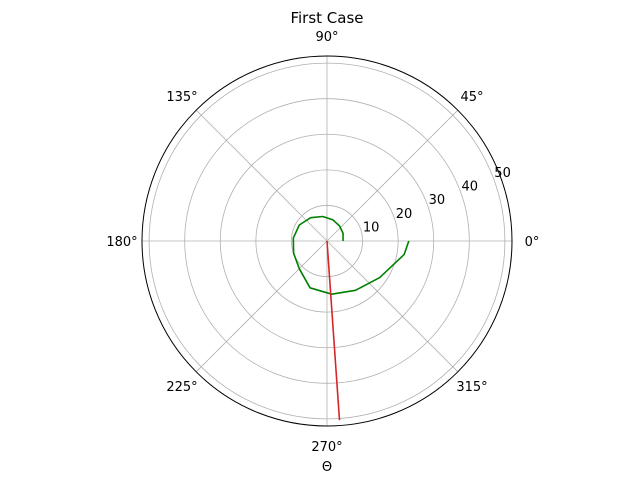 This screenshot has height=480, width=640. What do you see at coordinates (326, 447) in the screenshot?
I see `theta-tick-label-270: 270°` at bounding box center [326, 447].